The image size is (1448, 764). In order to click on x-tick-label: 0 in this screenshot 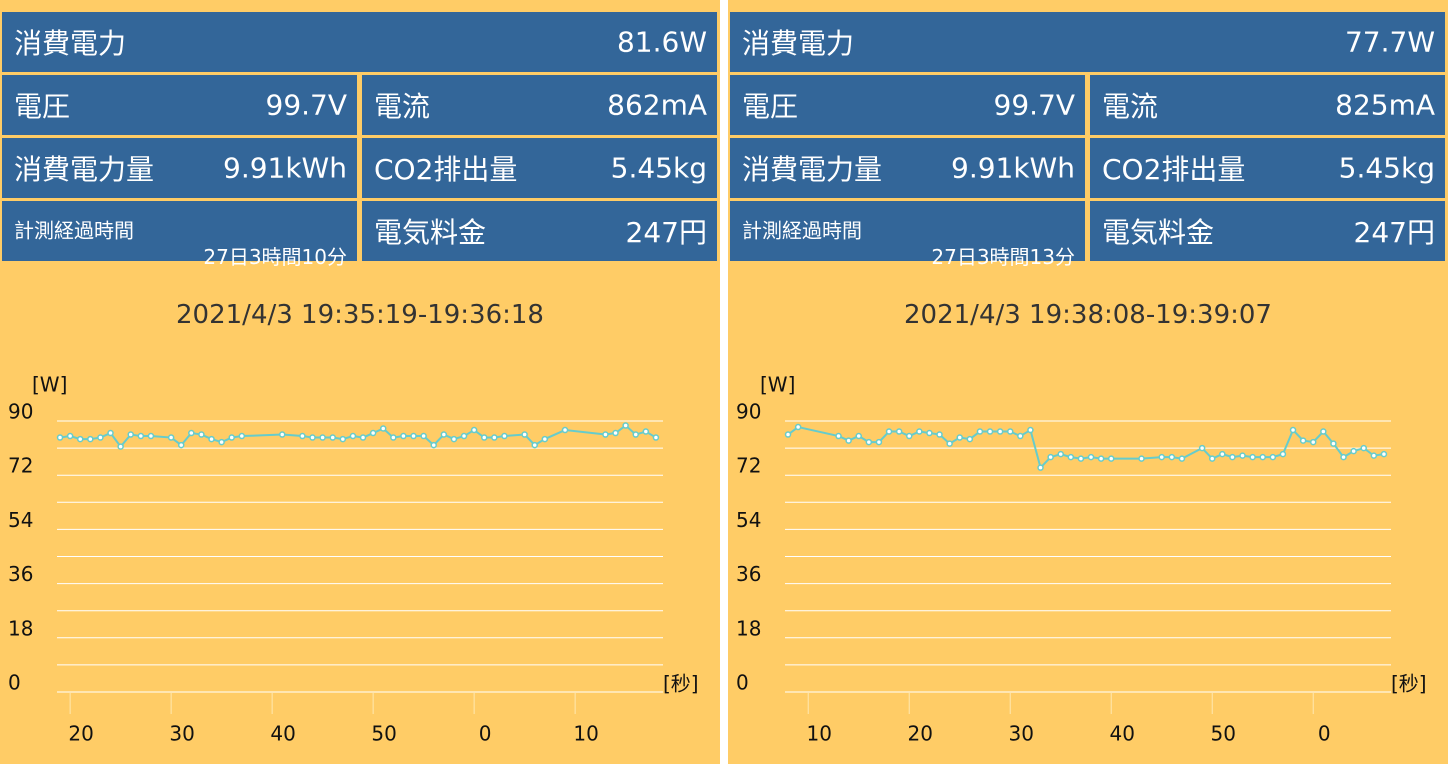, I will do `click(485, 734)`.